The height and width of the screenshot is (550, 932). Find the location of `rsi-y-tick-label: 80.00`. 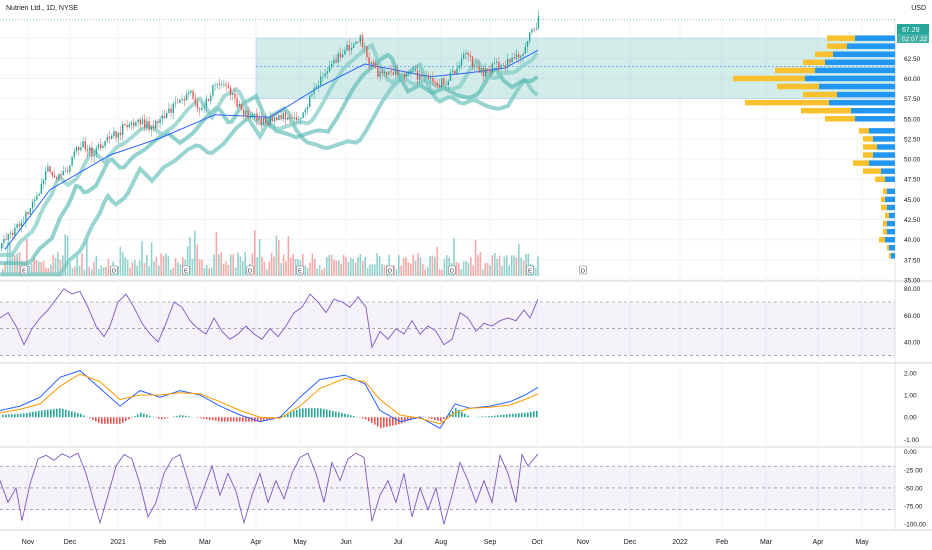

rsi-y-tick-label: 80.00 is located at coordinates (912, 289).